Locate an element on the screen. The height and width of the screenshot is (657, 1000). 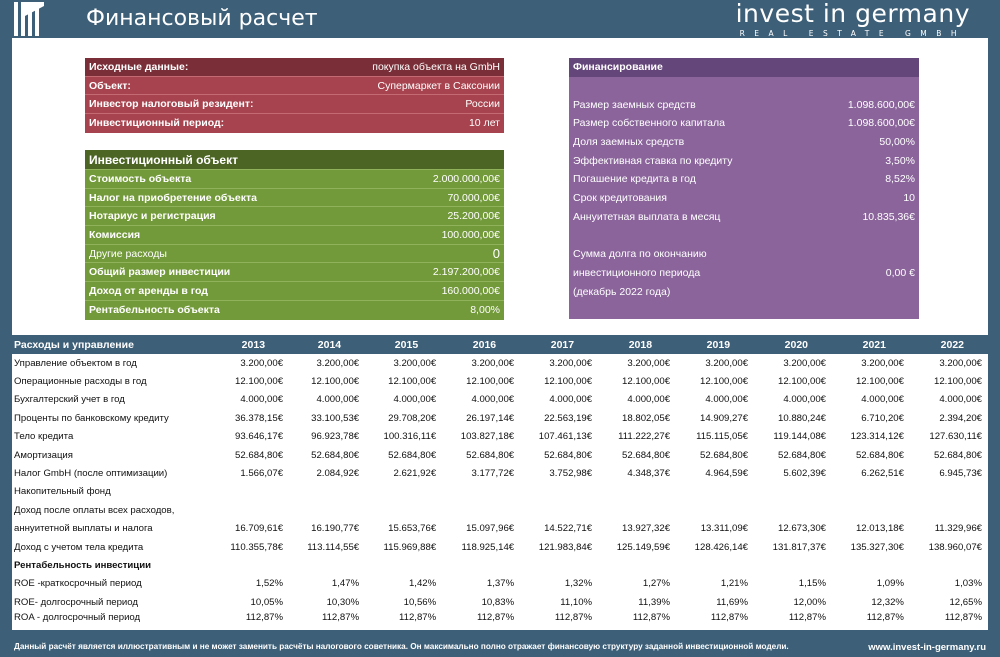
row-label: Налог GmbH (после оптимизации) is located at coordinates (91, 474).